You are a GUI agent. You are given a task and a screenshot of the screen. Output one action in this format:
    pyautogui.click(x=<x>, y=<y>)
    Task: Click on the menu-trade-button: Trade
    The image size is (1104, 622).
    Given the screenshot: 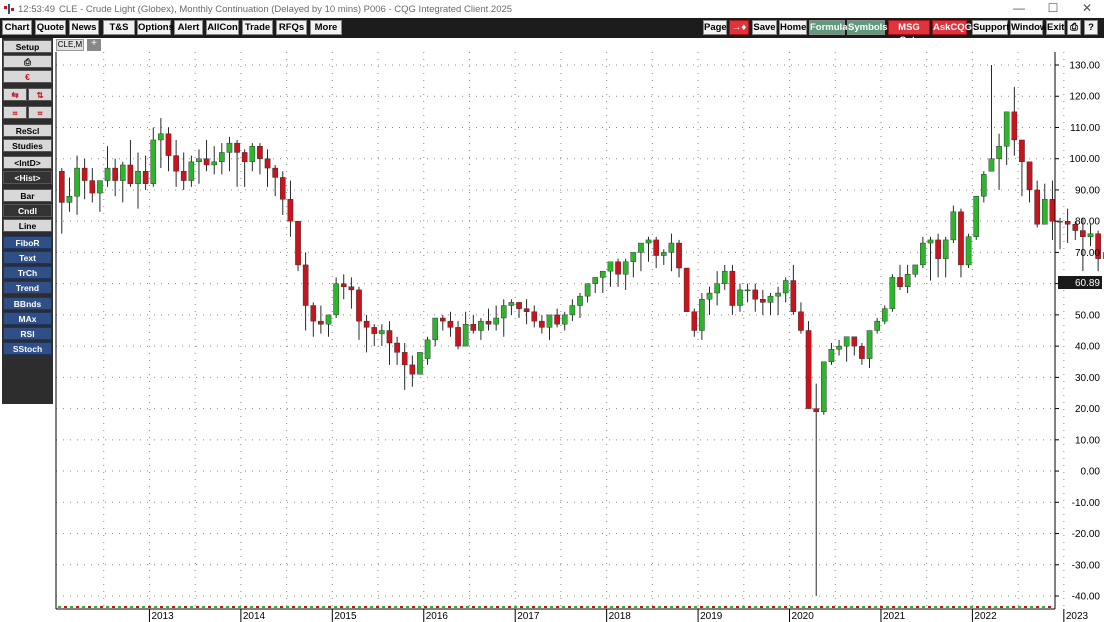 What is the action you would take?
    pyautogui.click(x=257, y=27)
    